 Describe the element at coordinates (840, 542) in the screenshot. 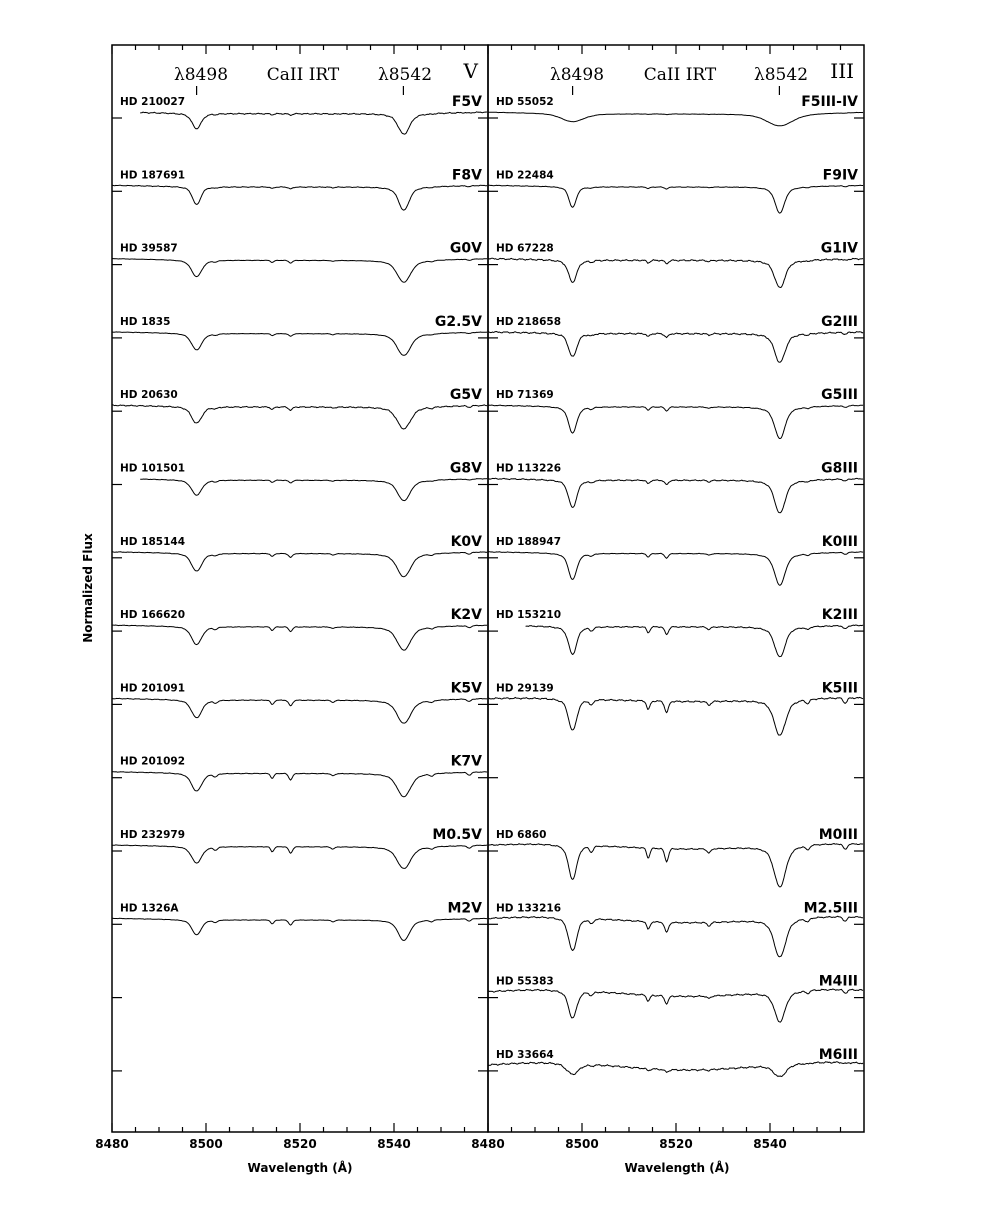

I see `spectral-type-label: K0III` at that location.